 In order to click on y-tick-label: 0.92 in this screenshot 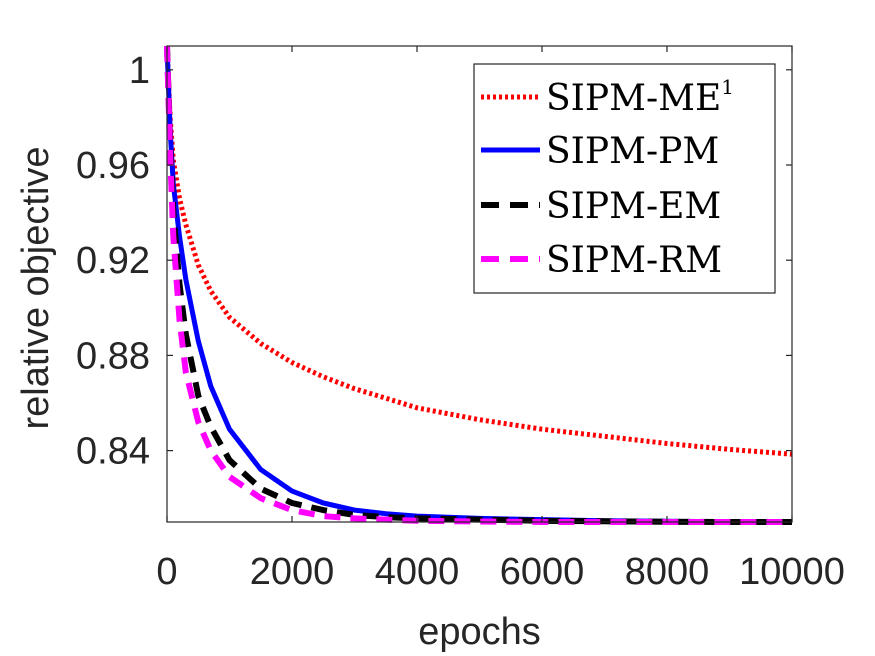, I will do `click(113, 261)`.